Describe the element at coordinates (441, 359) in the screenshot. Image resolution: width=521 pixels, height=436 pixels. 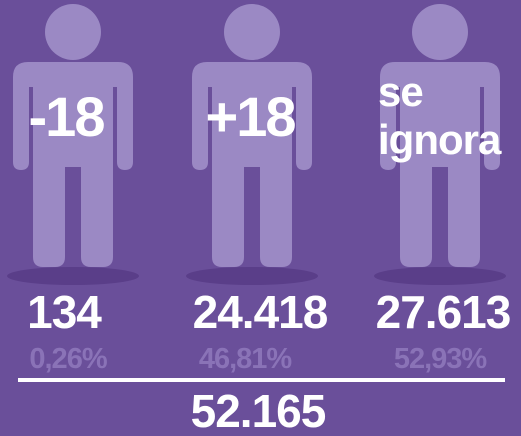
I see `group-percent: 52,93%` at that location.